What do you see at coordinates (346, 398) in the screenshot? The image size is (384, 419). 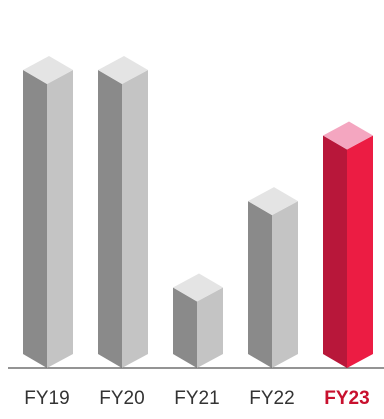 I see `x-tick-label-fy23: FY23` at bounding box center [346, 398].